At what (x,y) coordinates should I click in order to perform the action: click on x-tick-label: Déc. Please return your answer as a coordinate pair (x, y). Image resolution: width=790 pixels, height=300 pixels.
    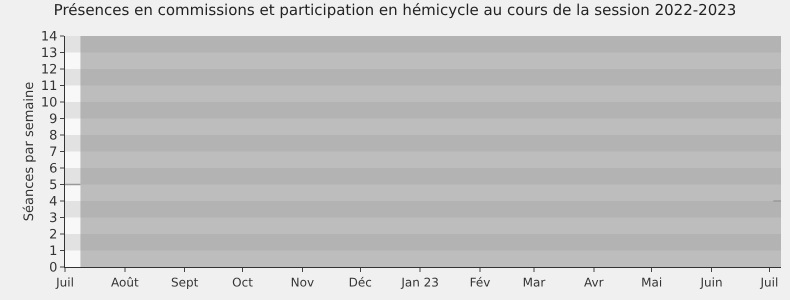
    Looking at the image, I should click on (360, 282).